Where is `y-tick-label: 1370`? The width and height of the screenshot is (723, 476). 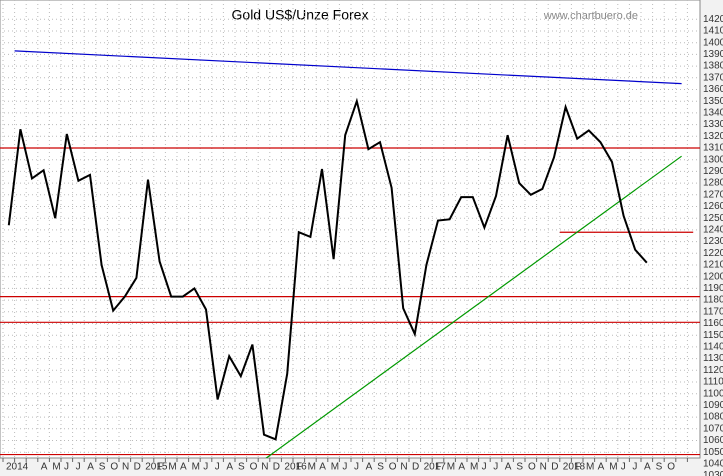
y-tick-label: 1370 is located at coordinates (713, 77).